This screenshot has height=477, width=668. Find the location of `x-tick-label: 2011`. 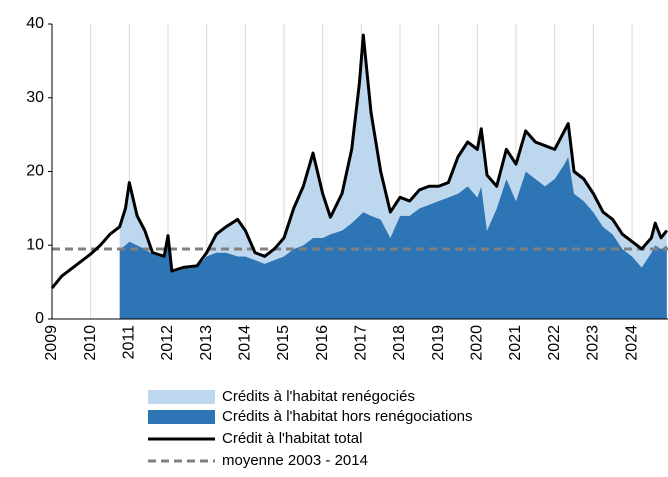

x-tick-label: 2011 is located at coordinates (129, 342).